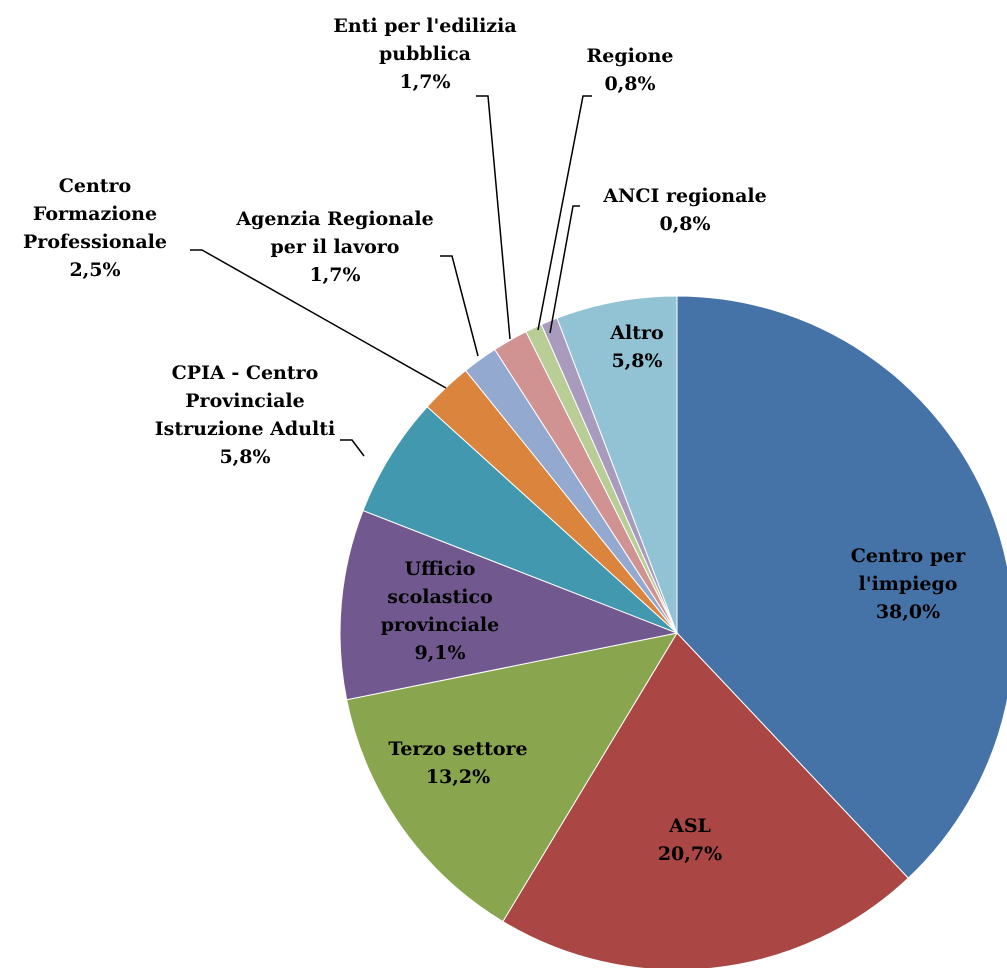 This screenshot has width=1007, height=968. What do you see at coordinates (458, 749) in the screenshot?
I see `category-name: Terzo settore` at bounding box center [458, 749].